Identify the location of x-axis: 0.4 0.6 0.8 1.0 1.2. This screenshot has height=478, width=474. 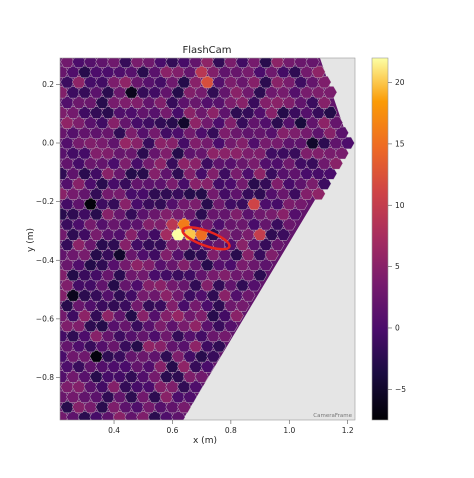
(231, 427).